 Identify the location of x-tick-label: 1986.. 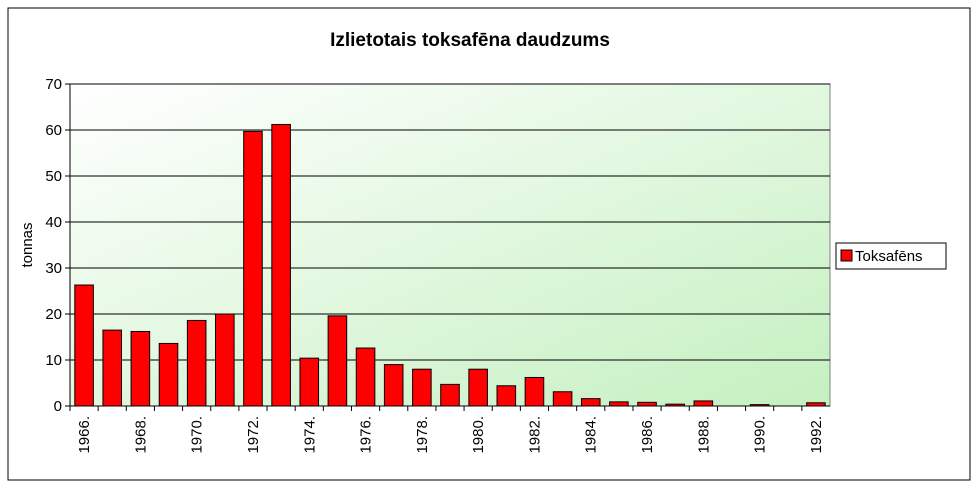
(647, 435).